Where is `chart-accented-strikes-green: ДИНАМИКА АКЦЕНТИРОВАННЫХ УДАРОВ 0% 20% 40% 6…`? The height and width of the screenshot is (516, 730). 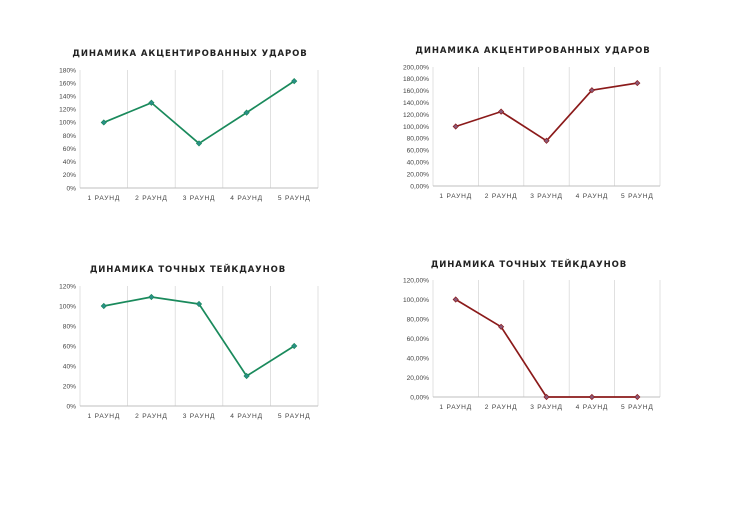
chart-accented-strikes-green: ДИНАМИКА АКЦЕНТИРОВАННЫХ УДАРОВ 0% 20% 40% 6… is located at coordinates (190, 125).